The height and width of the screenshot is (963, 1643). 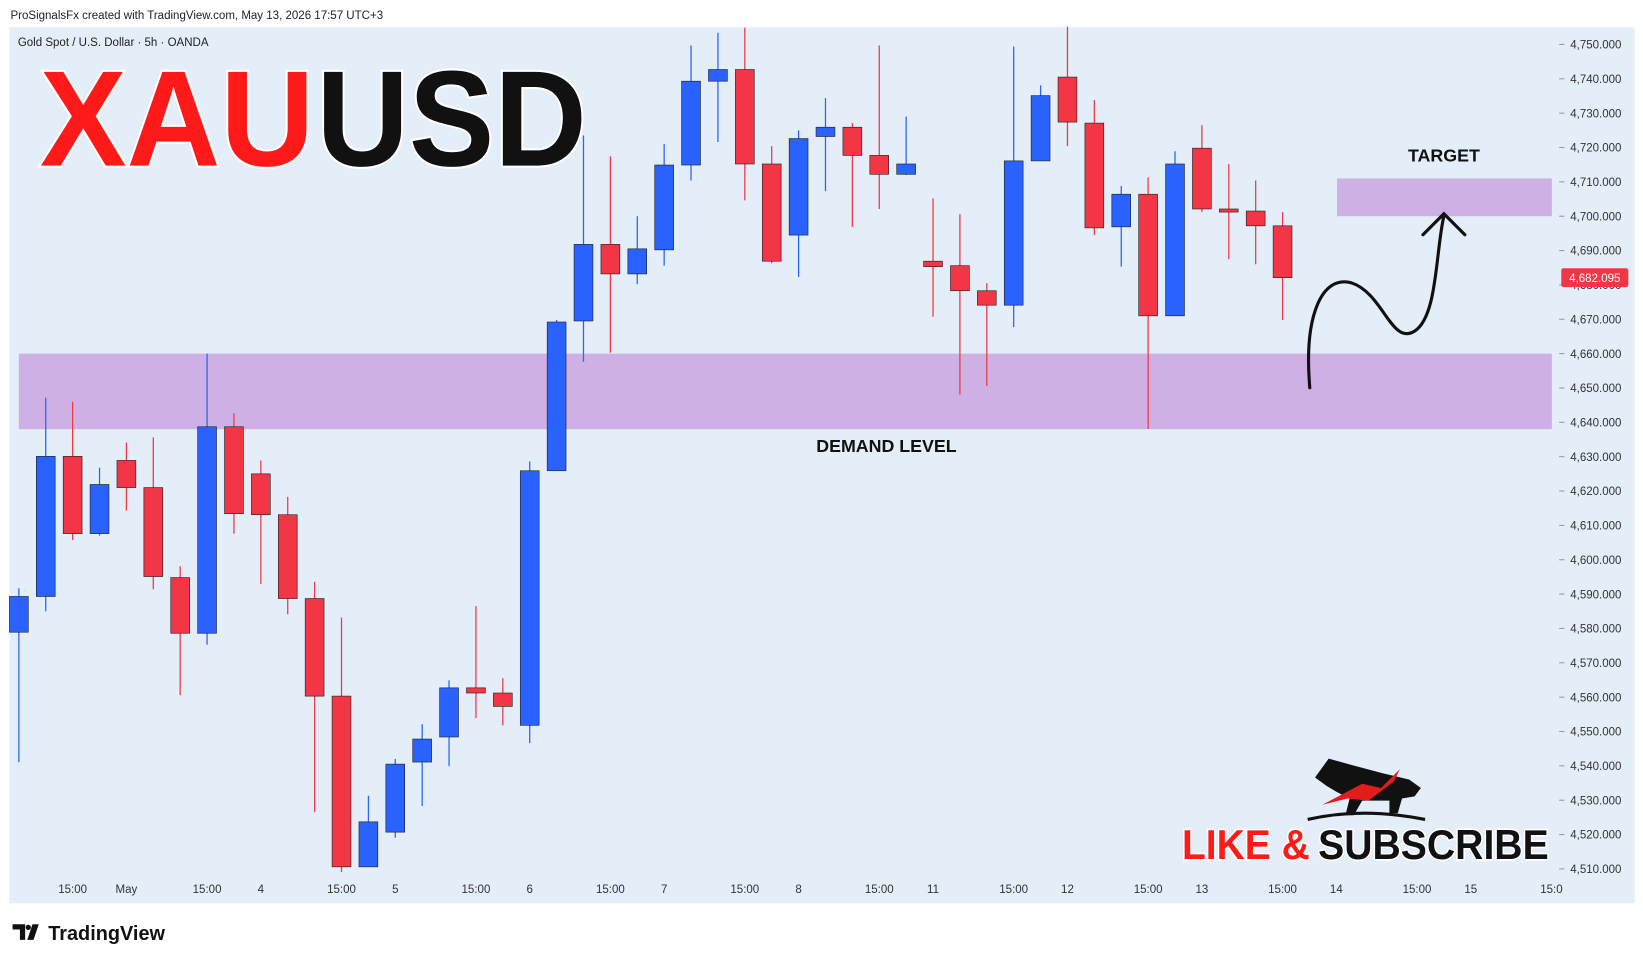 I want to click on y-tick-label: 4,660.000, so click(x=1595, y=355).